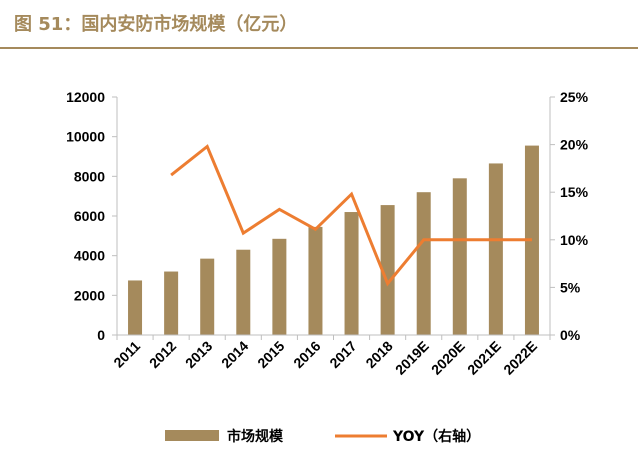  Describe the element at coordinates (423, 263) in the screenshot. I see `bar-2019E` at that location.